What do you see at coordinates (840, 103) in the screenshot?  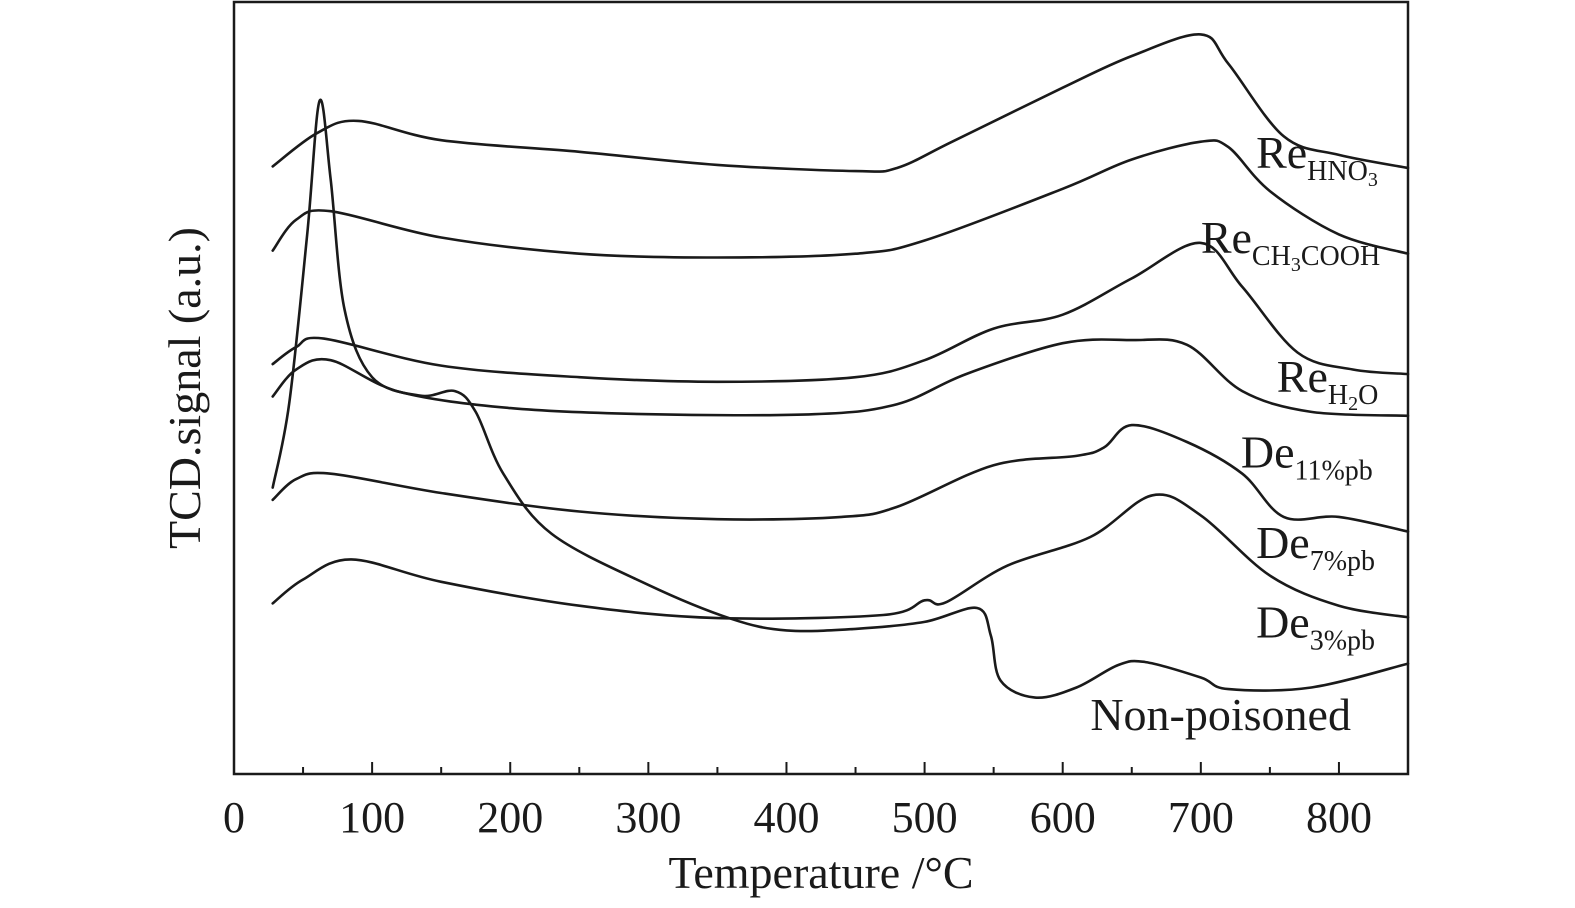 I see `series-line-rehno3` at bounding box center [840, 103].